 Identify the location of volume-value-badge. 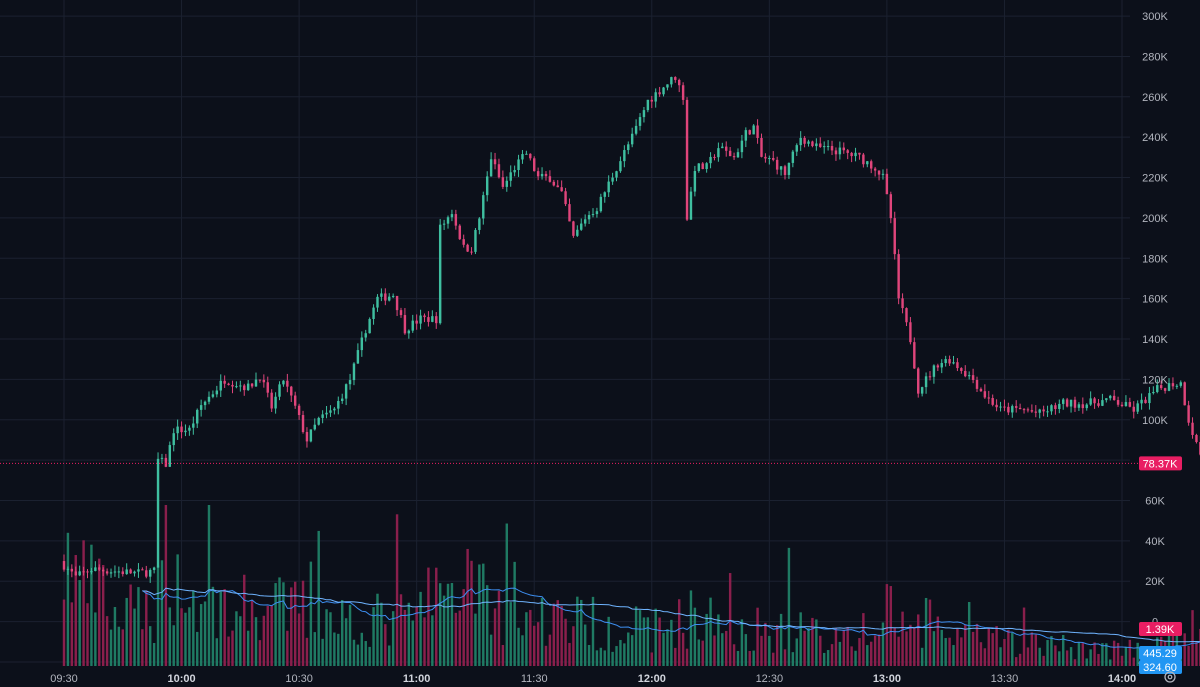
(1160, 629).